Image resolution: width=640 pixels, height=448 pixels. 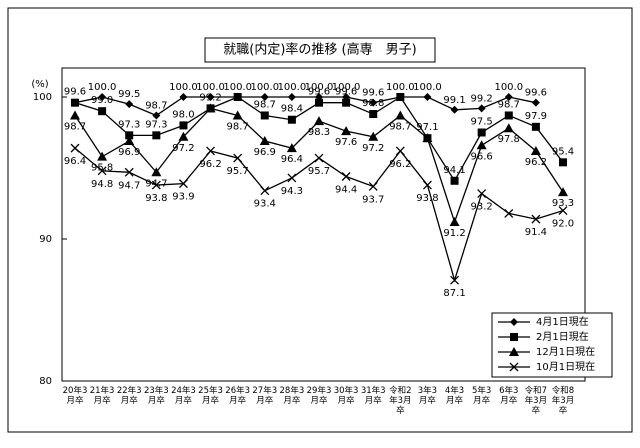 What do you see at coordinates (482, 156) in the screenshot?
I see `data-label: 96.6` at bounding box center [482, 156].